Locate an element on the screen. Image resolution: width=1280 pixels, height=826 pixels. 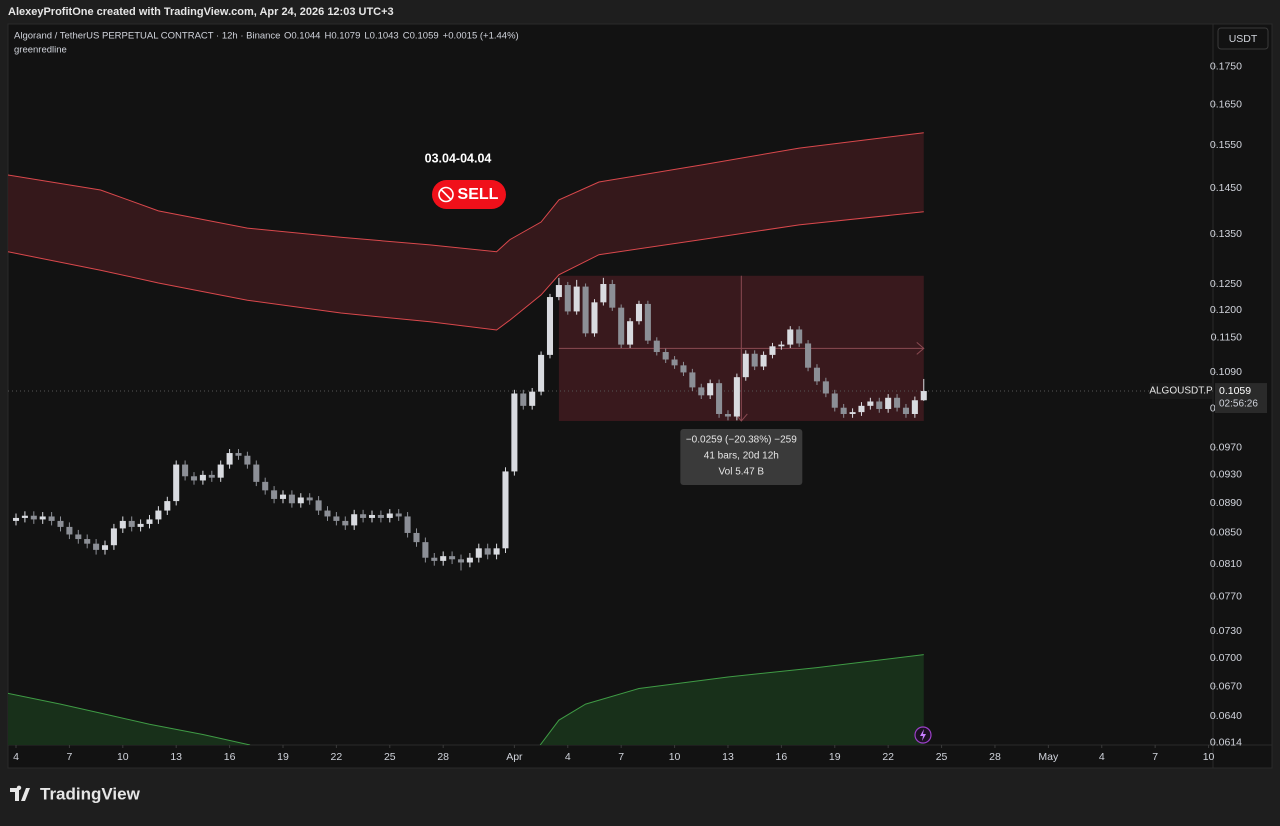
indicator-name: greenredline is located at coordinates (40, 50).